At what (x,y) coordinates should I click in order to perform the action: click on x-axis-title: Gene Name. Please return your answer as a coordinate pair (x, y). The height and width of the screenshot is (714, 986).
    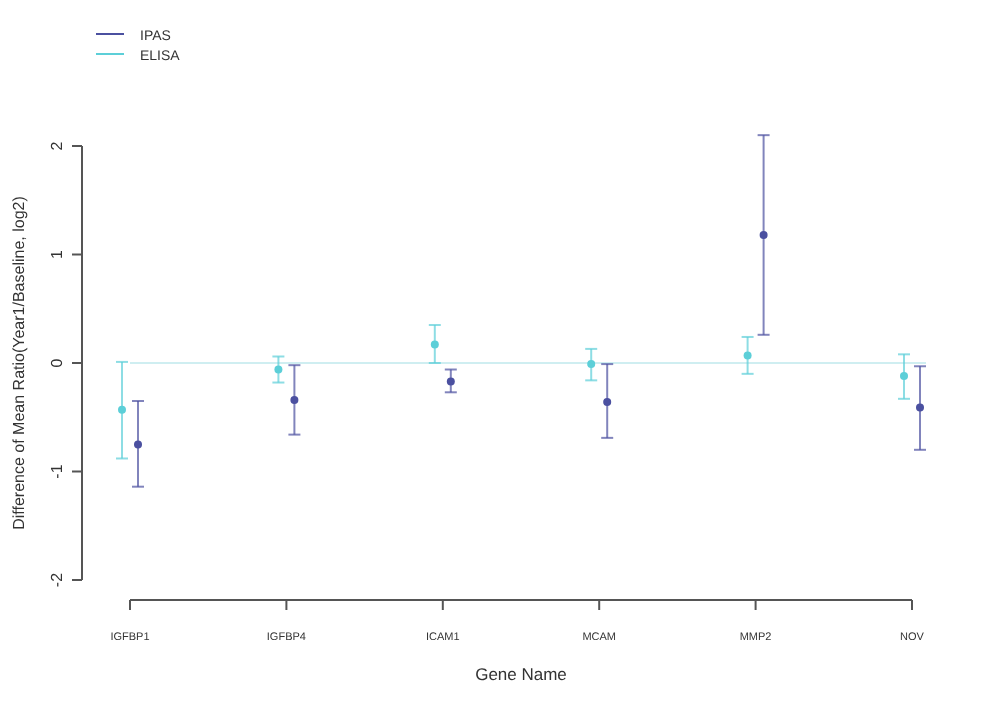
    Looking at the image, I should click on (521, 674).